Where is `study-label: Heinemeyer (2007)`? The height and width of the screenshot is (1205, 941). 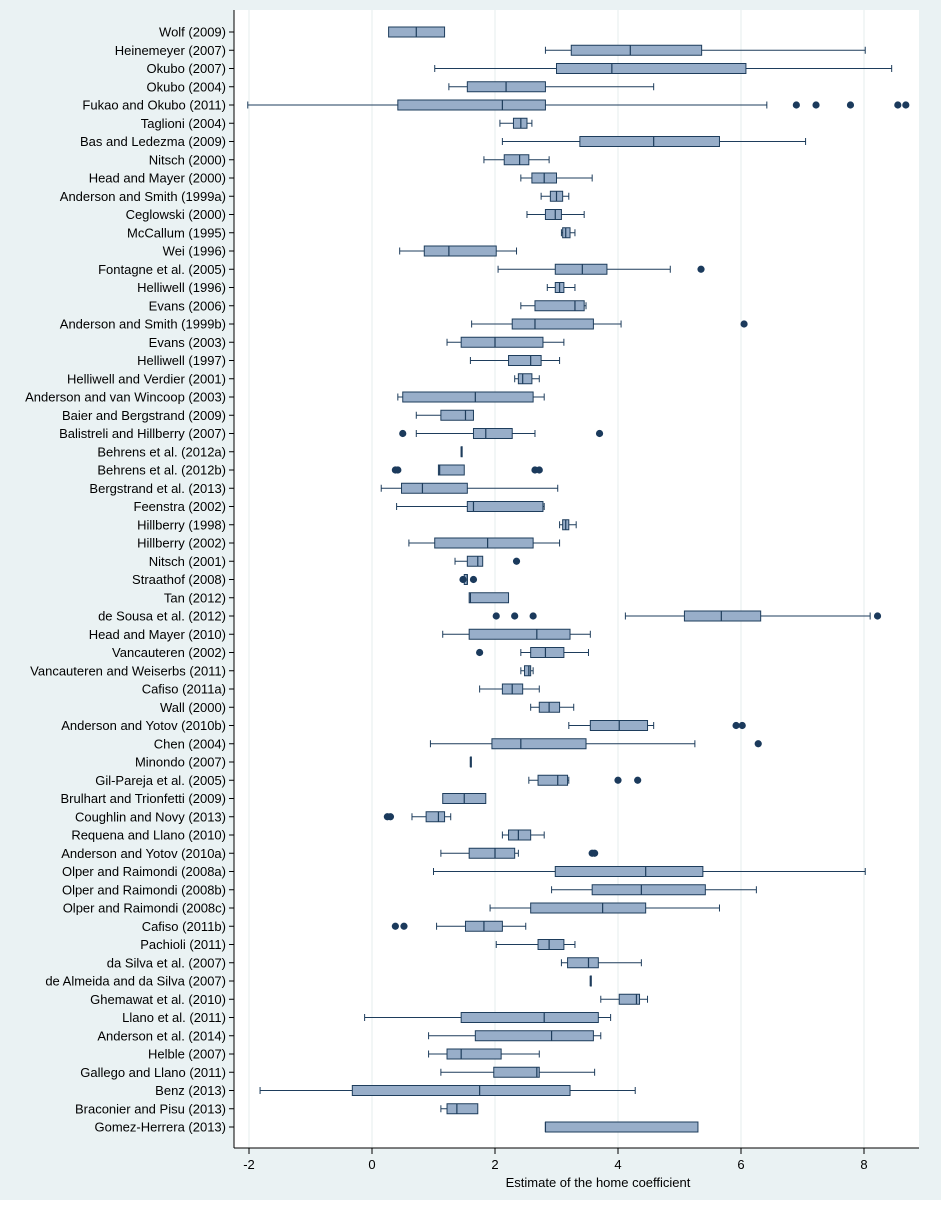 study-label: Heinemeyer (2007) is located at coordinates (170, 50).